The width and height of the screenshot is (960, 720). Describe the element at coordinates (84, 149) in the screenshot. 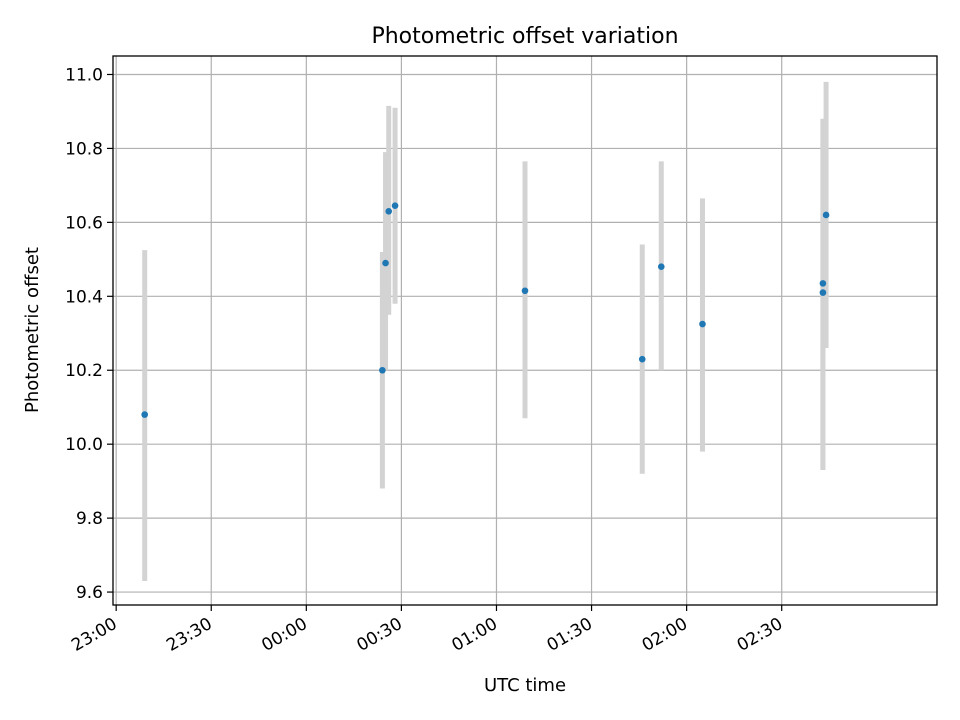

I see `y-tick-label: 10.8` at that location.